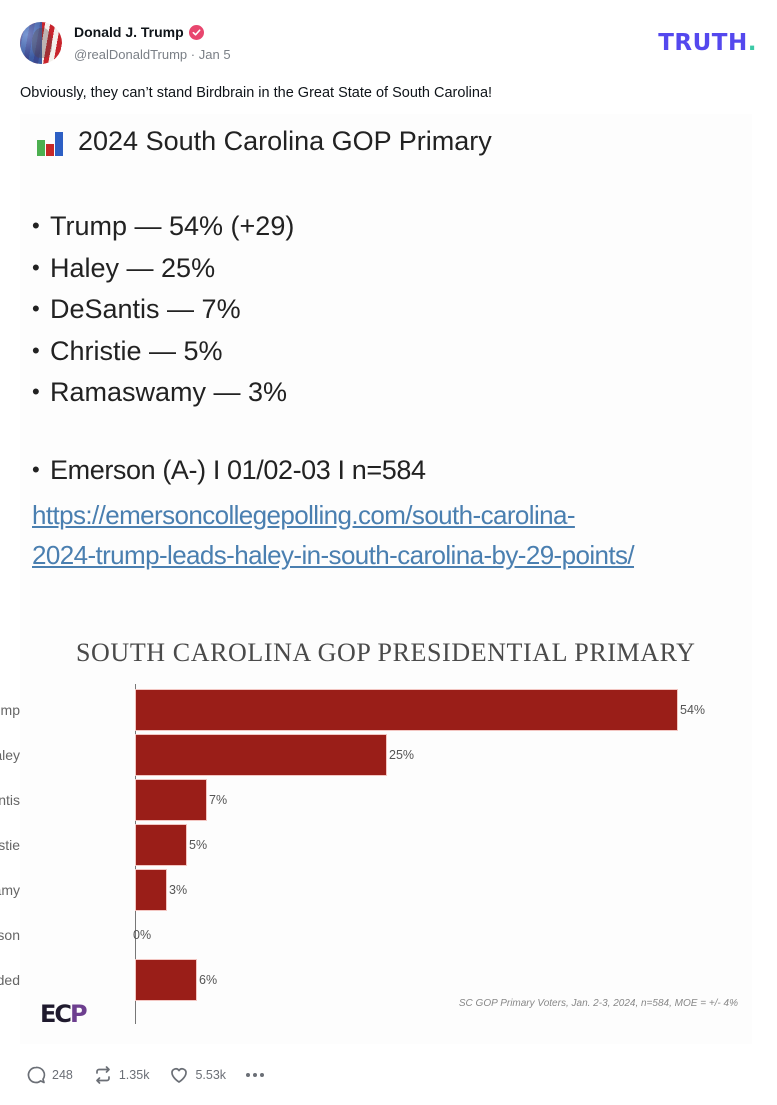 This screenshot has width=777, height=1105. I want to click on bullet-text: Ramaswamy — 3%, so click(169, 392).